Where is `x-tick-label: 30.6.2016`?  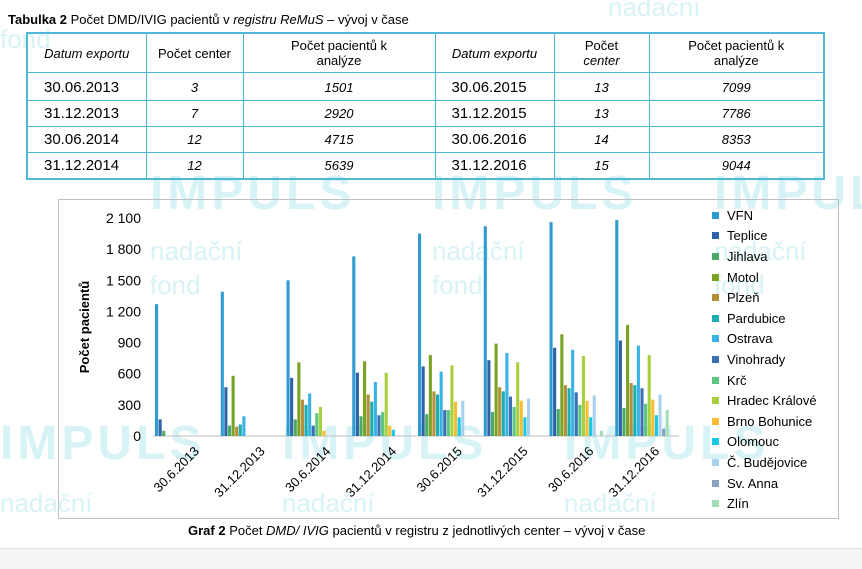
x-tick-label: 30.6.2016 is located at coordinates (571, 470).